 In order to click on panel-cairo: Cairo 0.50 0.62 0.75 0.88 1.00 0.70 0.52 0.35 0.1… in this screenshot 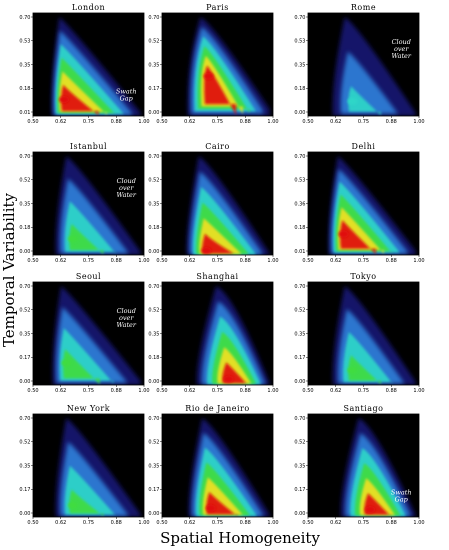, I will do `click(213, 203)`.